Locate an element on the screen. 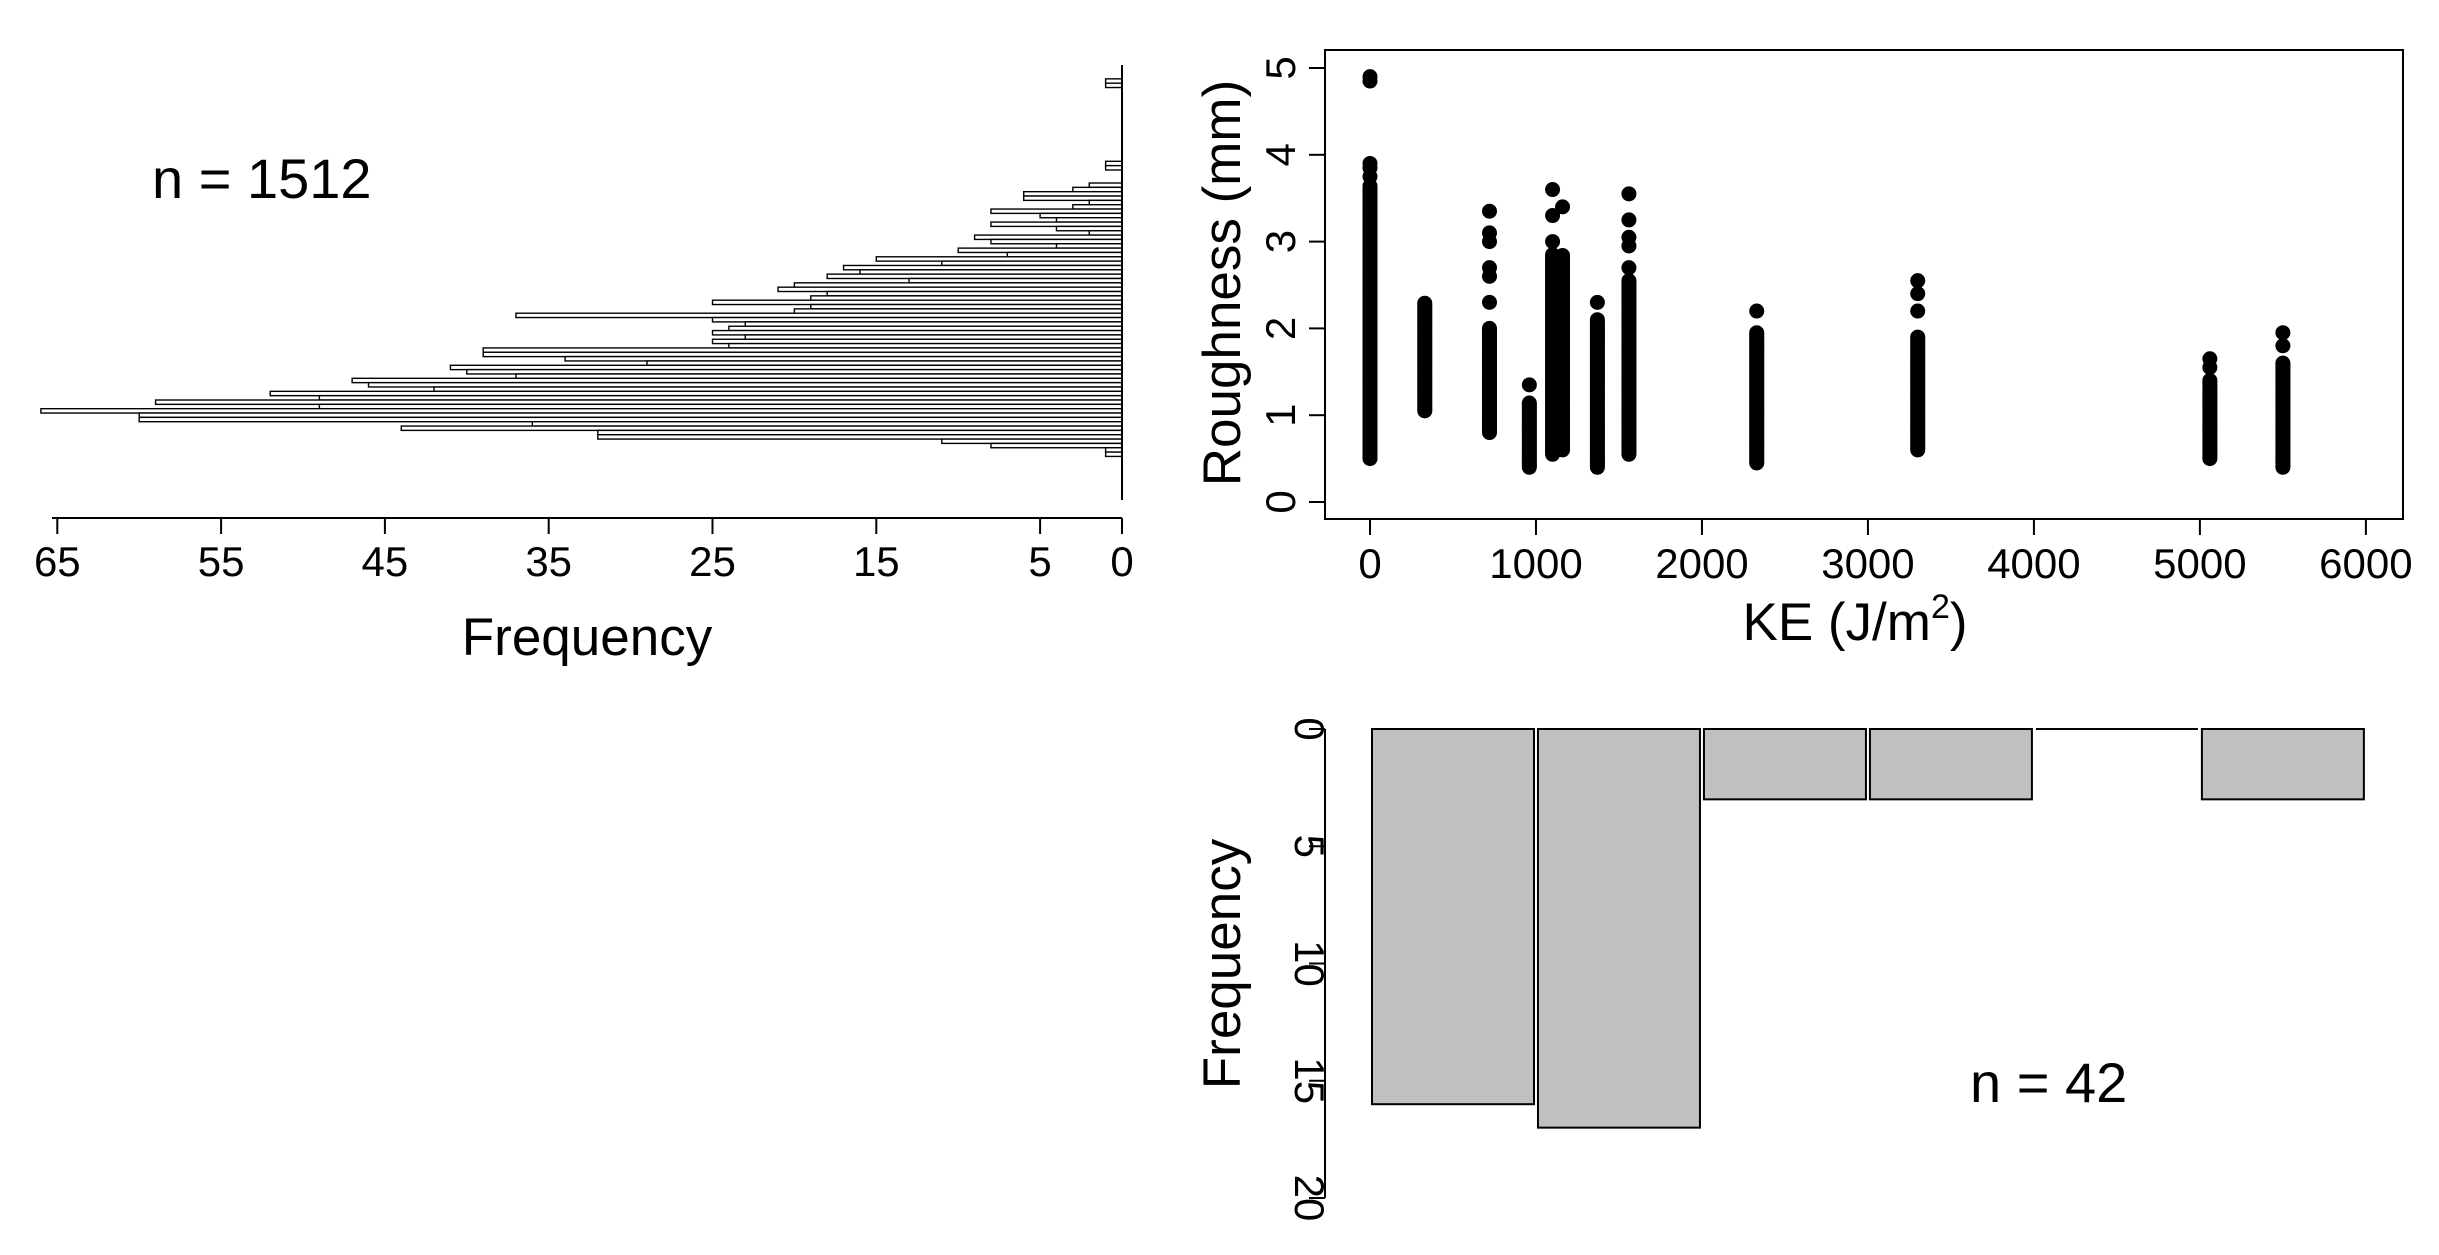 Image resolution: width=2439 pixels, height=1255 pixels. scatter-x-tick-label: 3000 is located at coordinates (1867, 563).